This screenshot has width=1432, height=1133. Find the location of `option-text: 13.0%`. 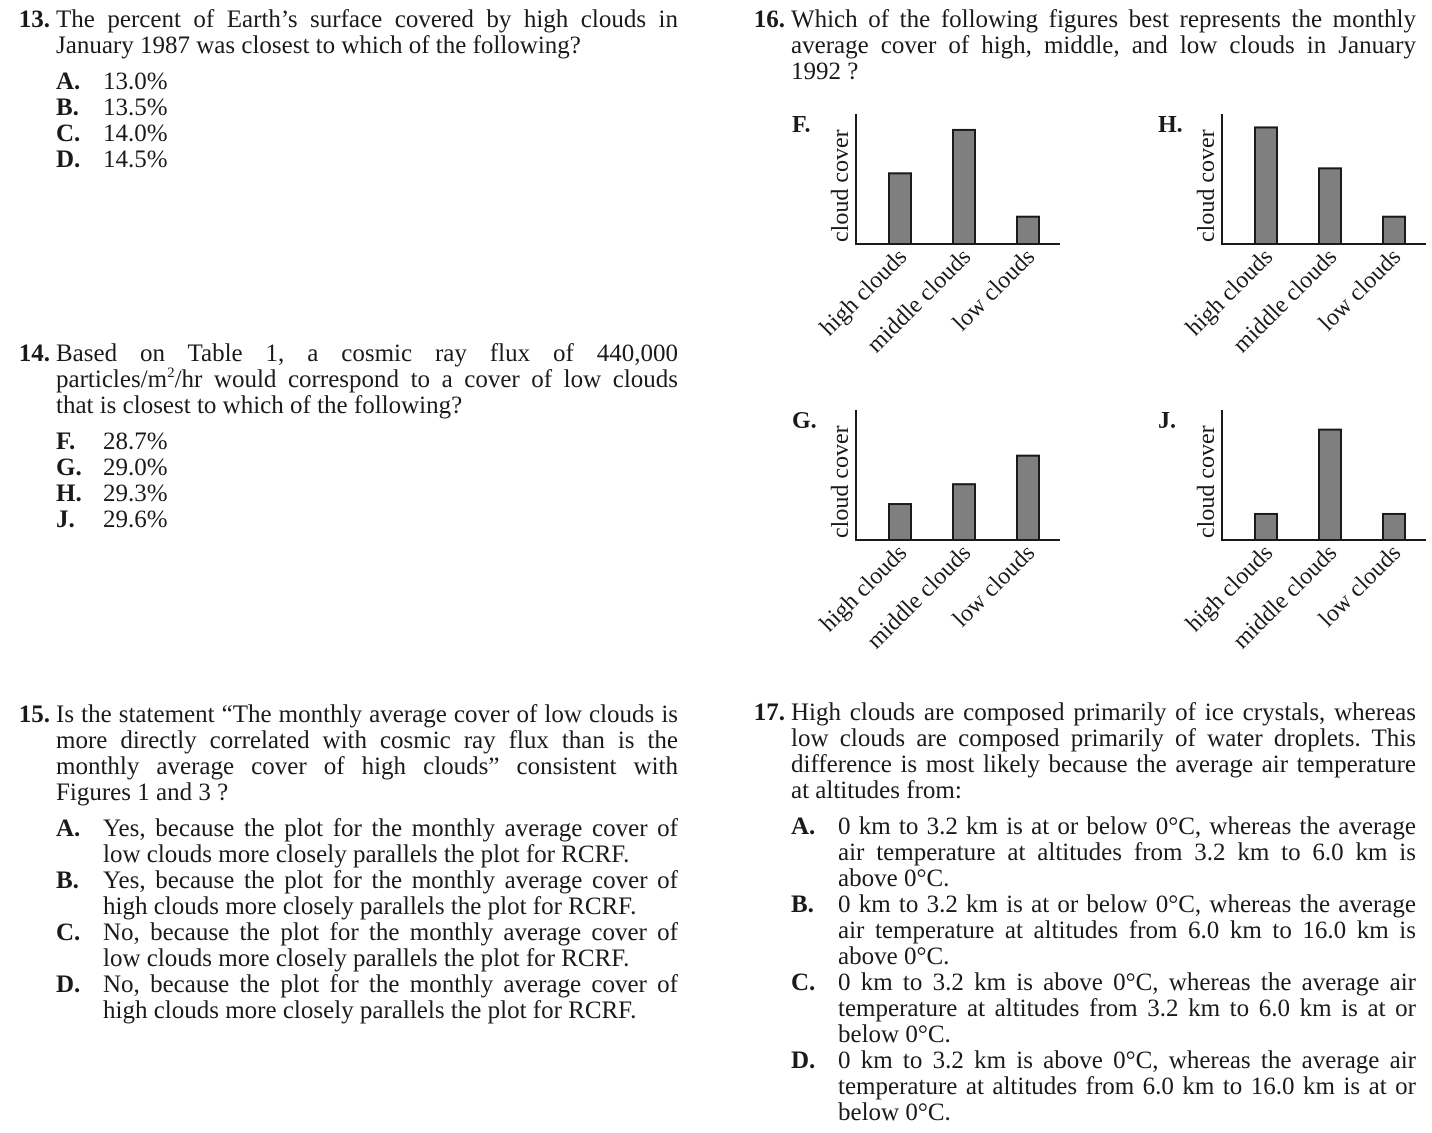

option-text: 13.0% is located at coordinates (135, 81).